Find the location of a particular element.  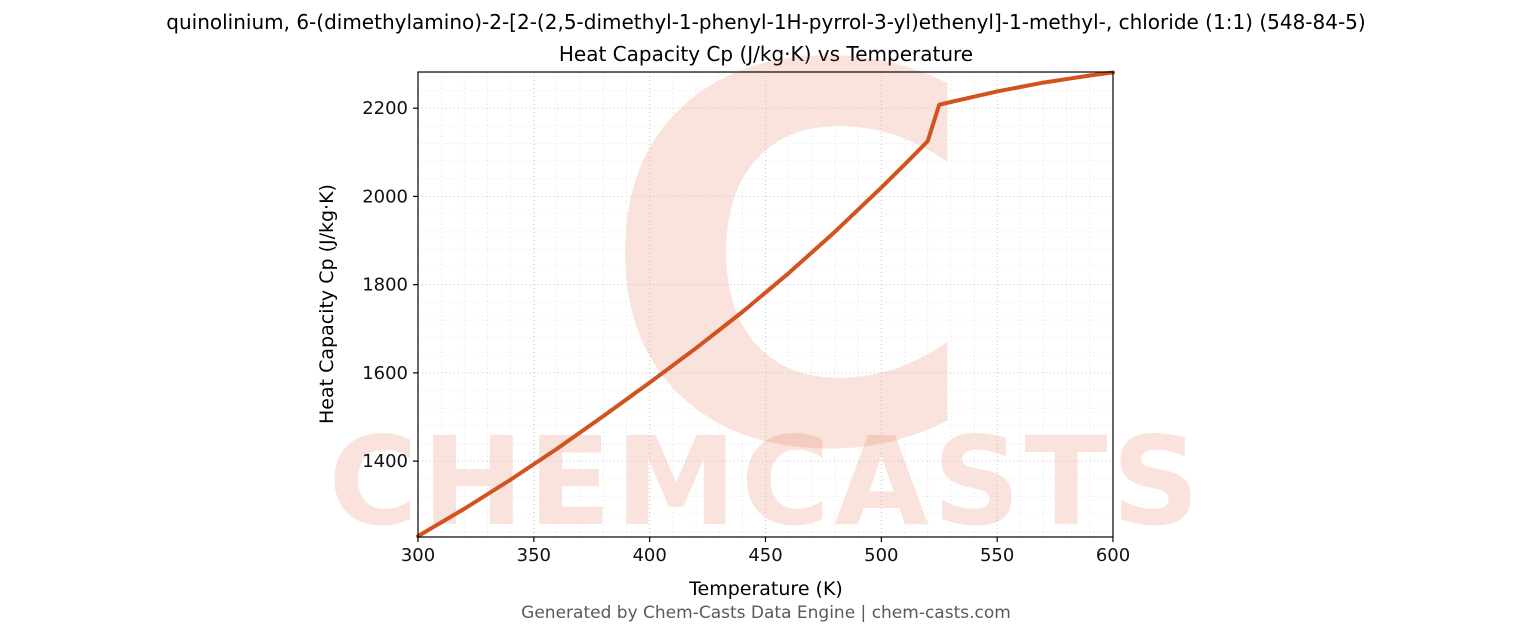

y-tick-label: 1800 is located at coordinates (385, 285).